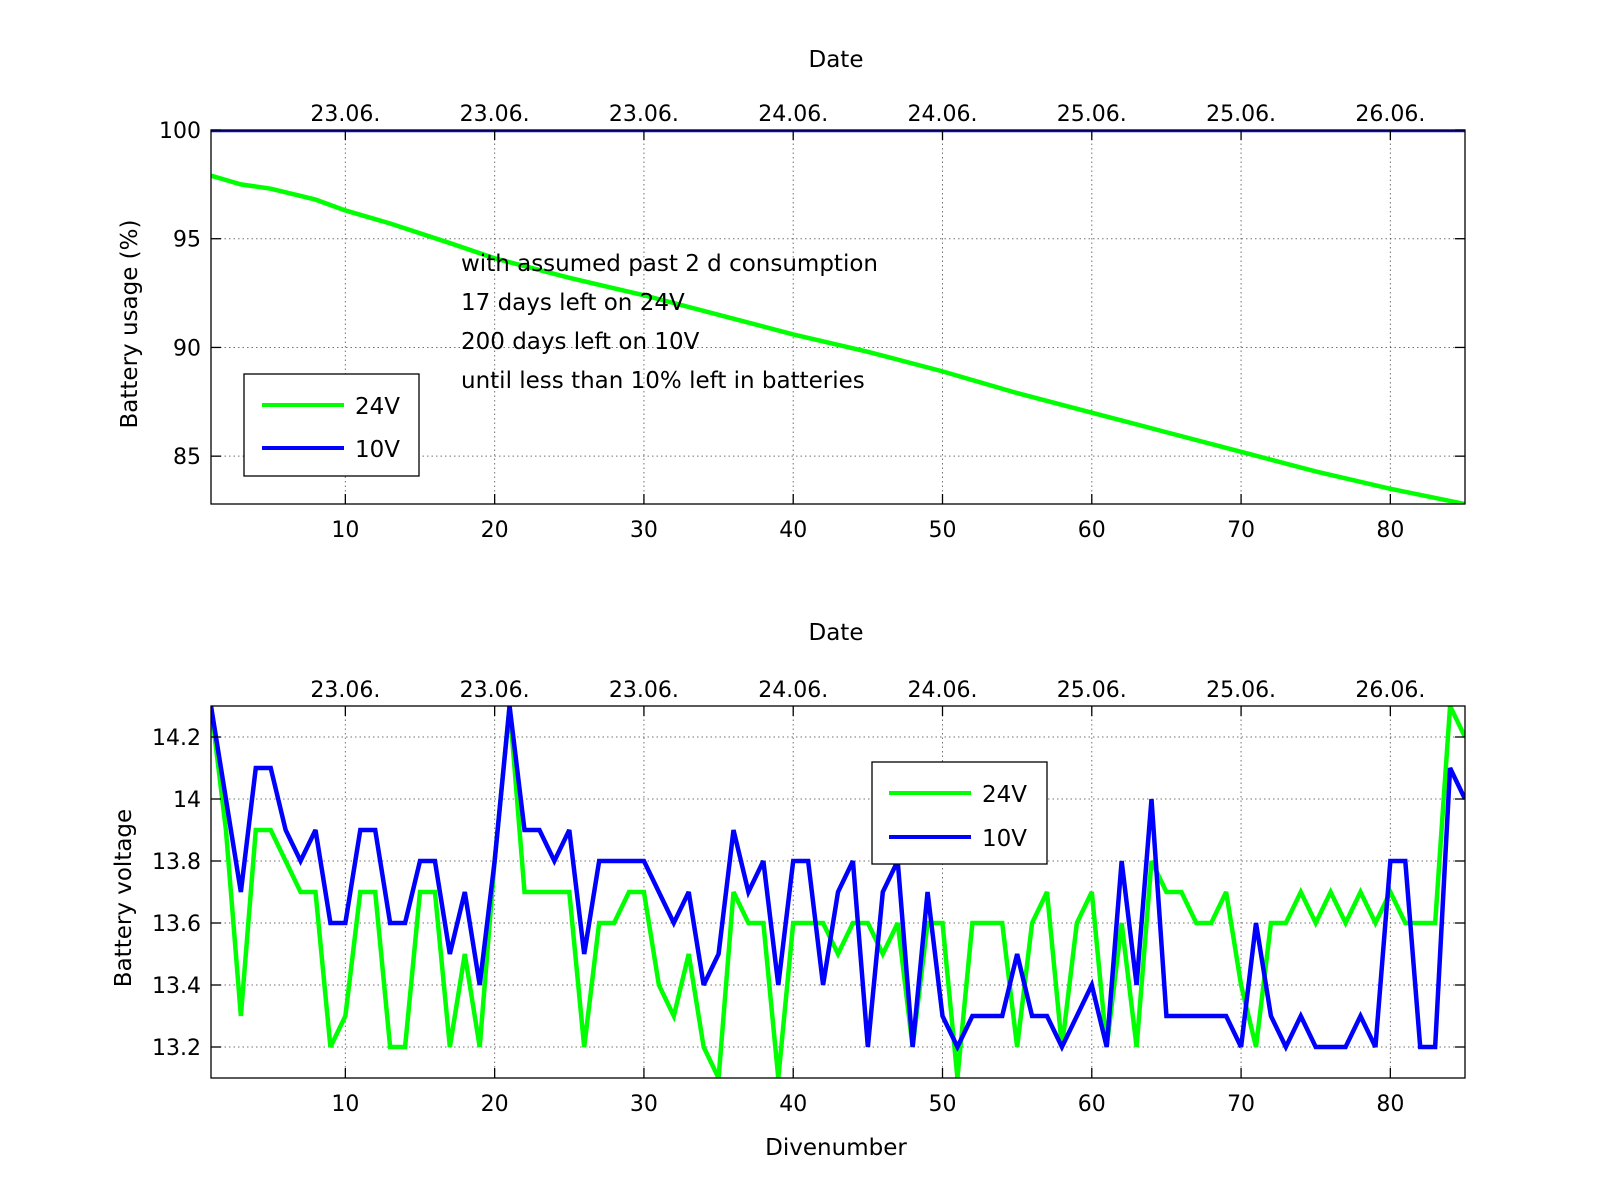  What do you see at coordinates (130, 324) in the screenshot?
I see `y-axis-label: Battery usage (%)` at bounding box center [130, 324].